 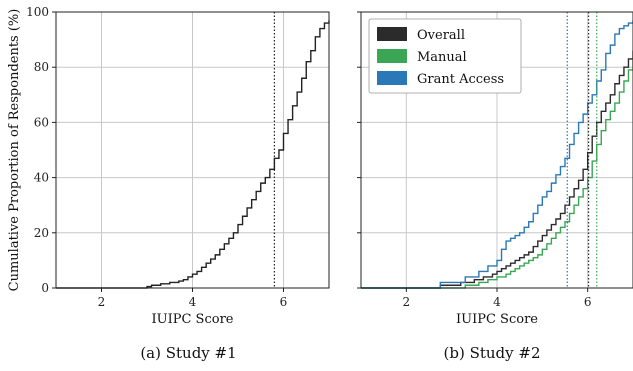 I want to click on legend-items: Overall Manual Grant Access, so click(x=440, y=57).